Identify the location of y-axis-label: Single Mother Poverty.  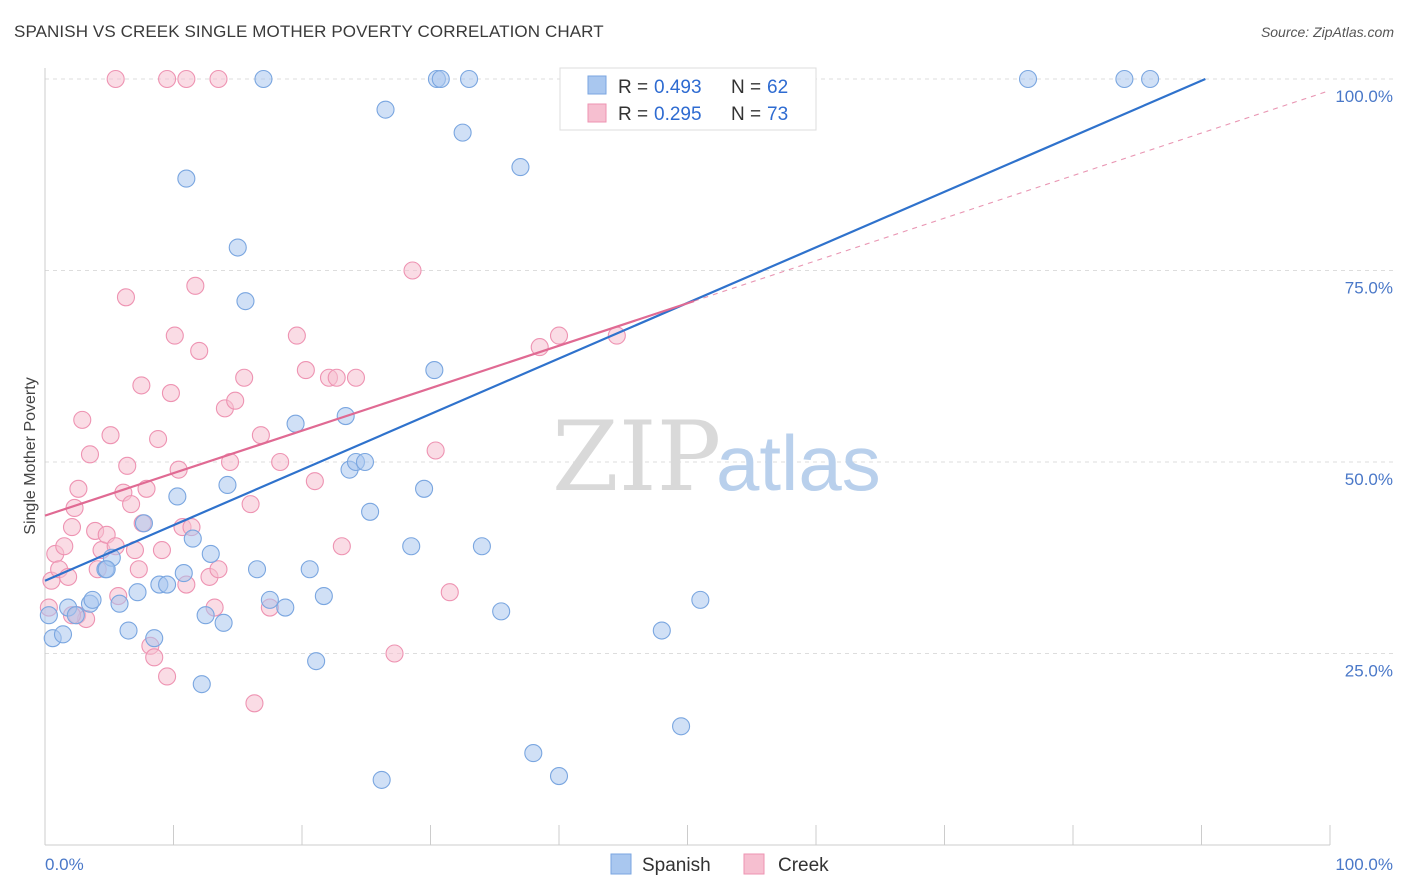
(30, 455).